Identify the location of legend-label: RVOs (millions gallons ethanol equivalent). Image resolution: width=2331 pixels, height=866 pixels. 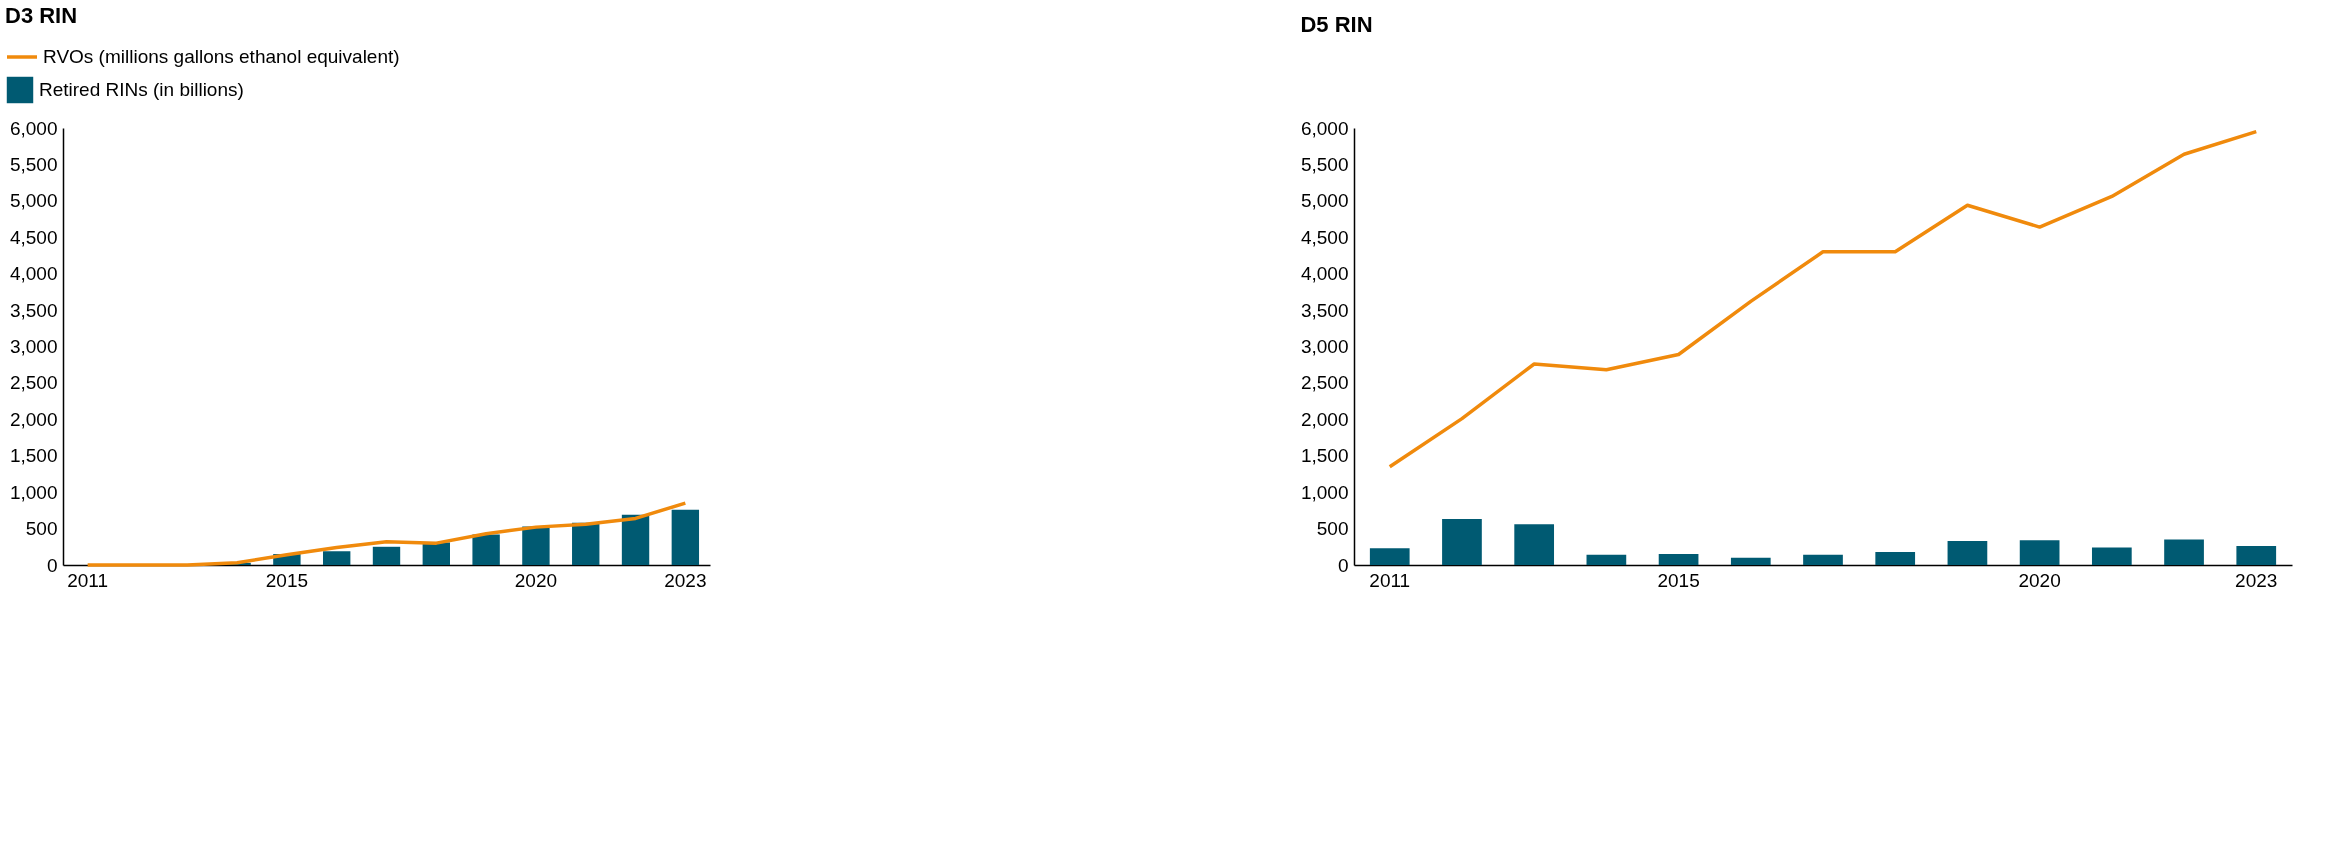
(221, 56).